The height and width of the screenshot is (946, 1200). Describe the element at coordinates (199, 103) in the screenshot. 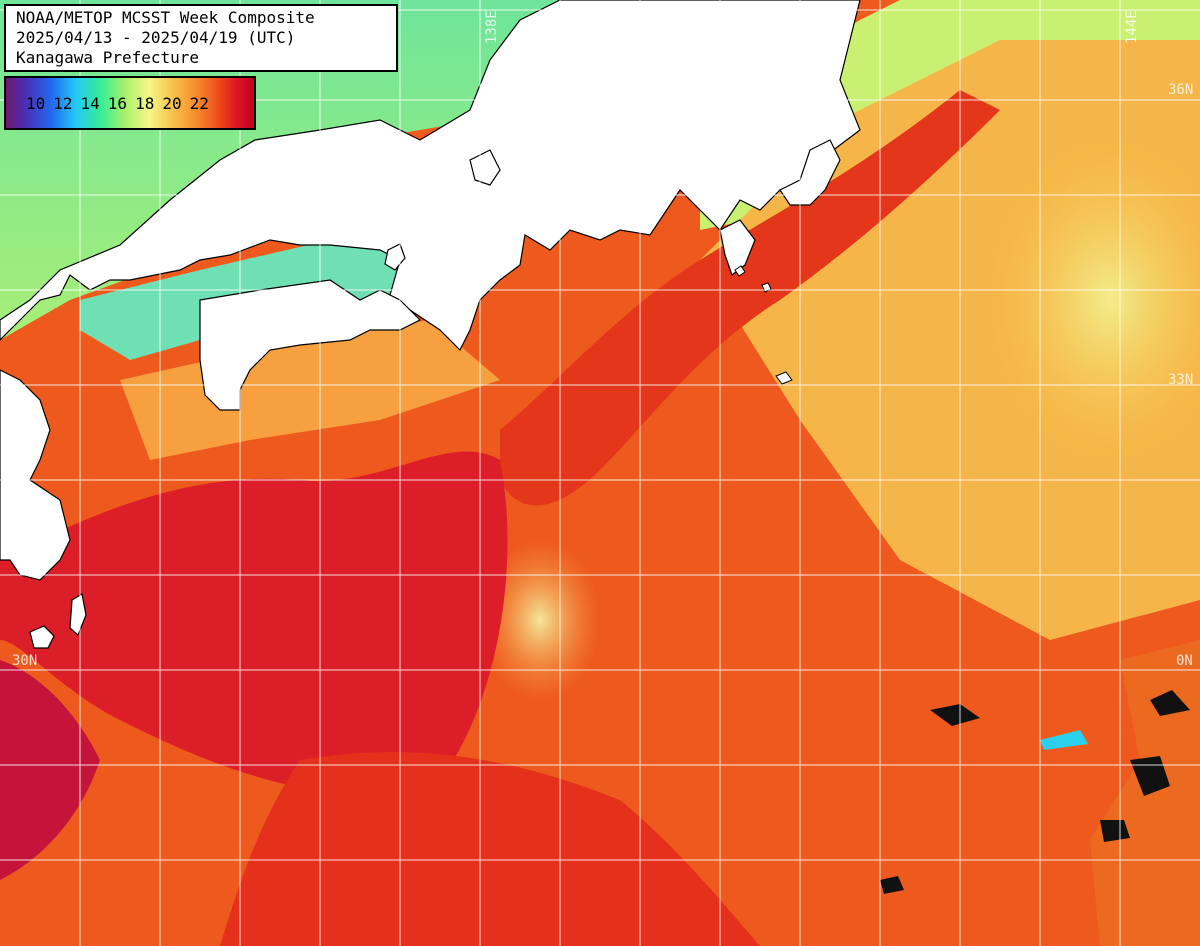

I see `legend-label-22: 22` at that location.